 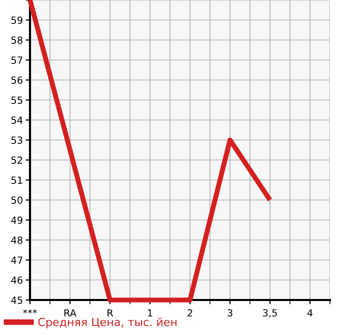 I want to click on y-tick-label: 45, so click(x=16, y=300).